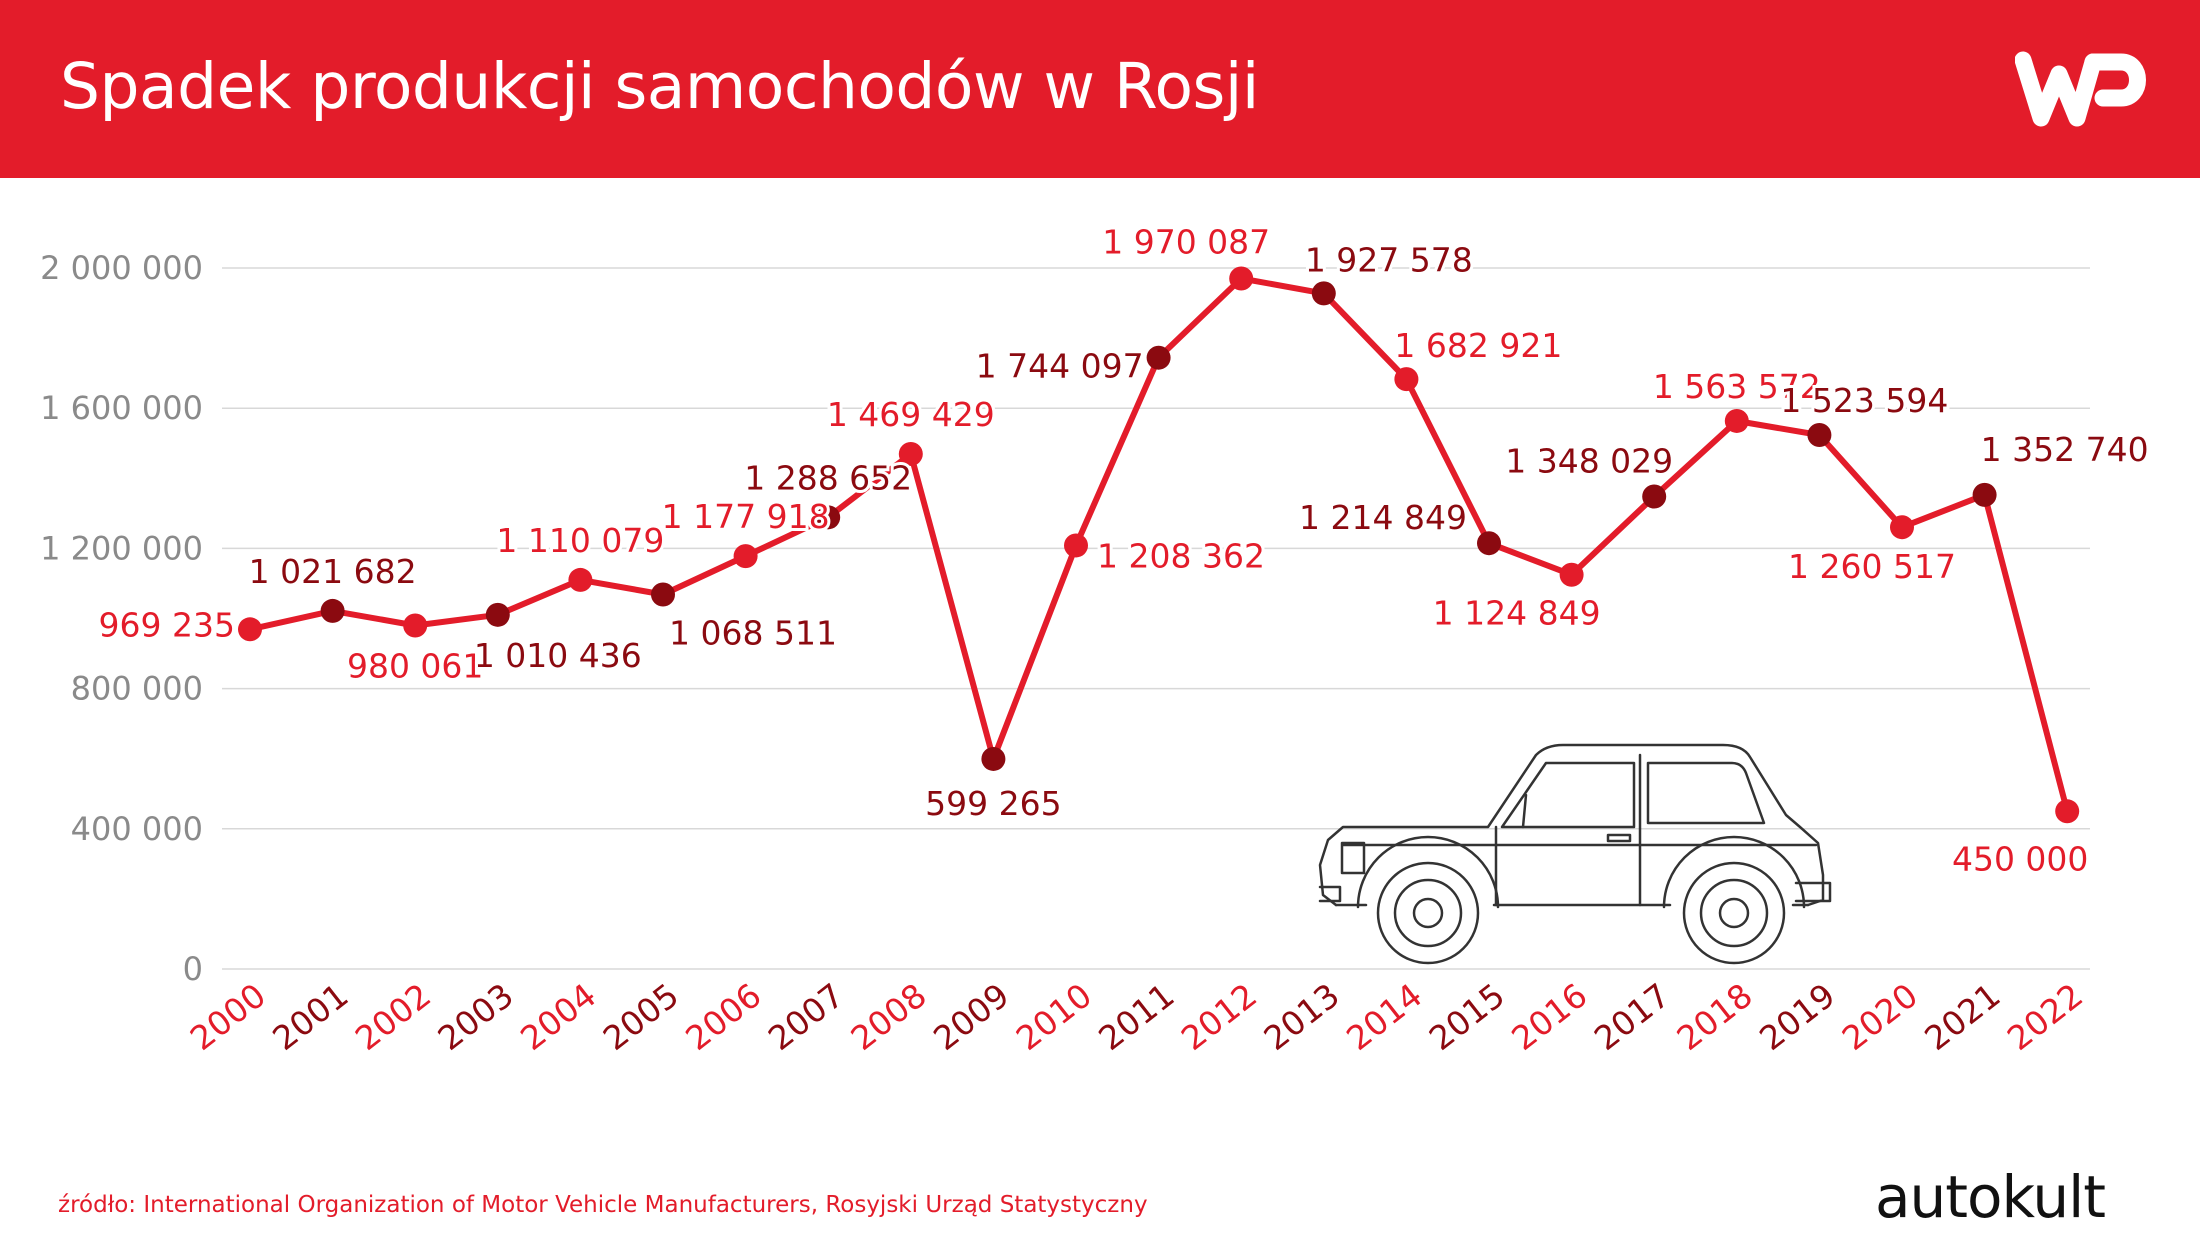  I want to click on data-label: 1 068 511, so click(753, 632).